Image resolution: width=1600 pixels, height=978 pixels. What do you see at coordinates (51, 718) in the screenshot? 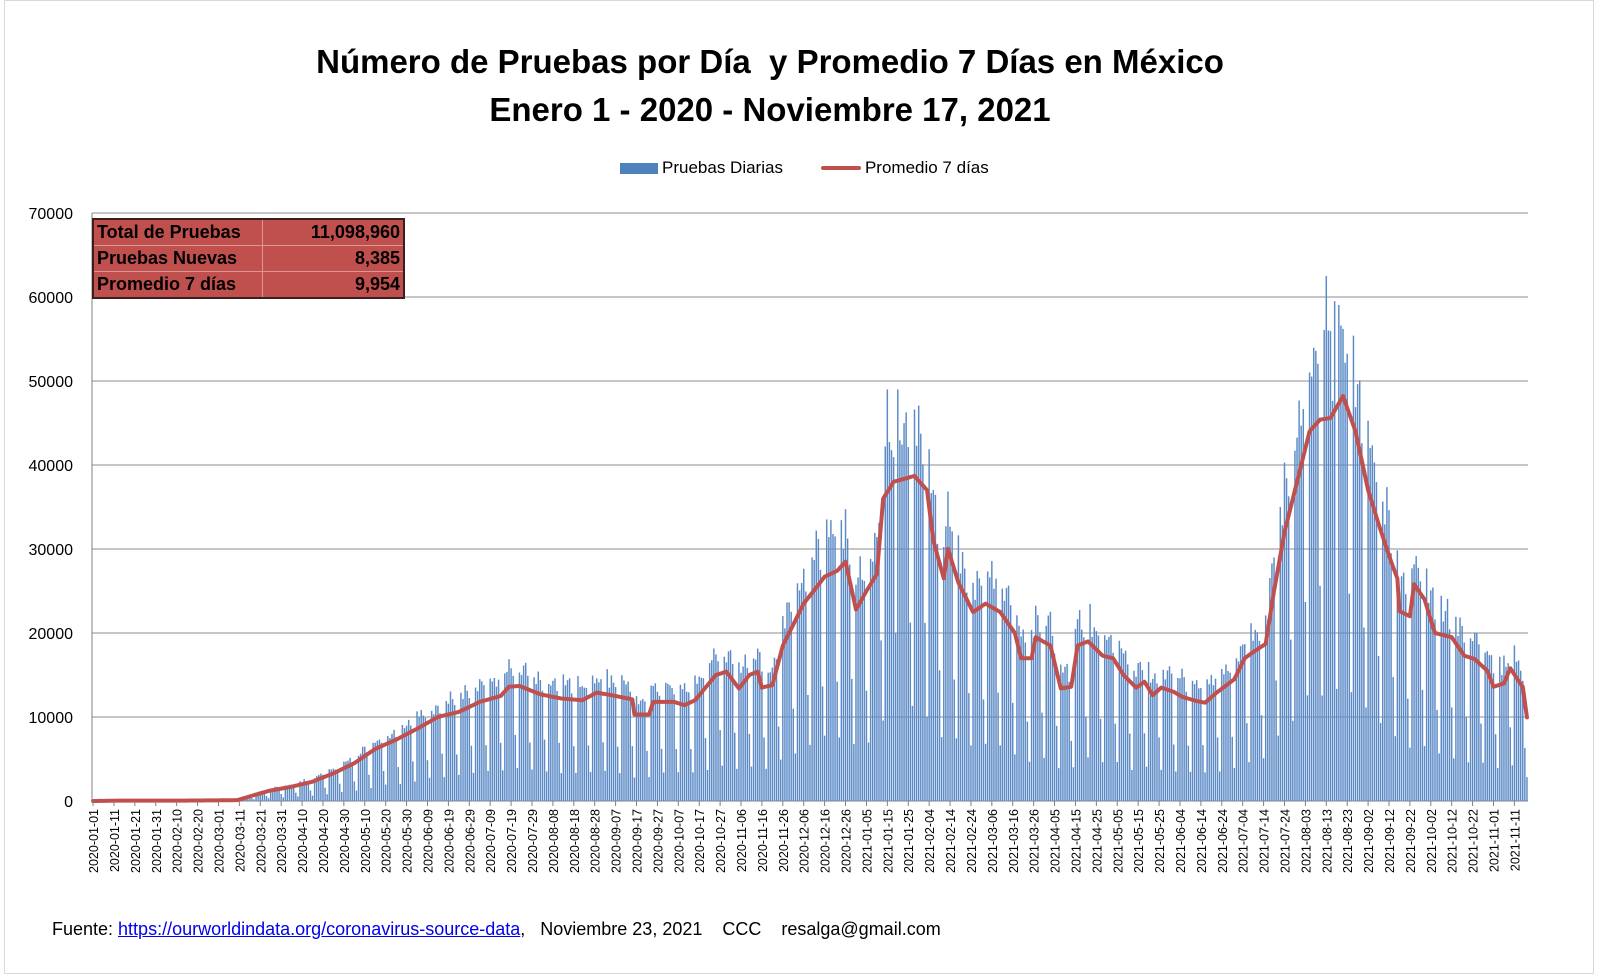
I see `y-tick-label: 10000` at bounding box center [51, 718].